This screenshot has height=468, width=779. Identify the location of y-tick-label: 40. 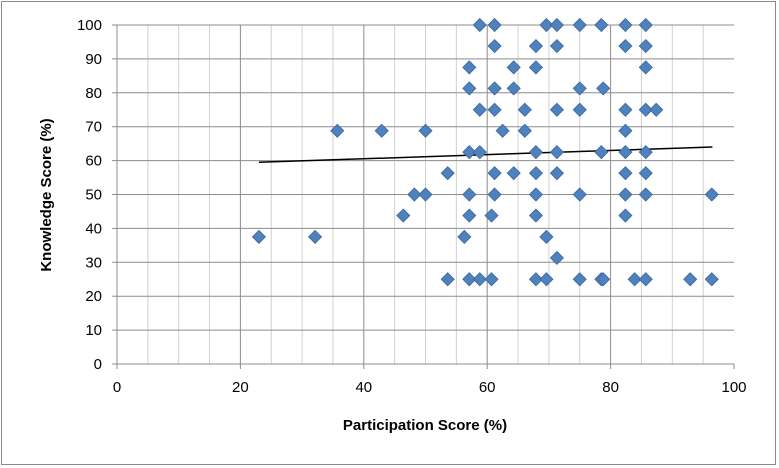
(93, 228).